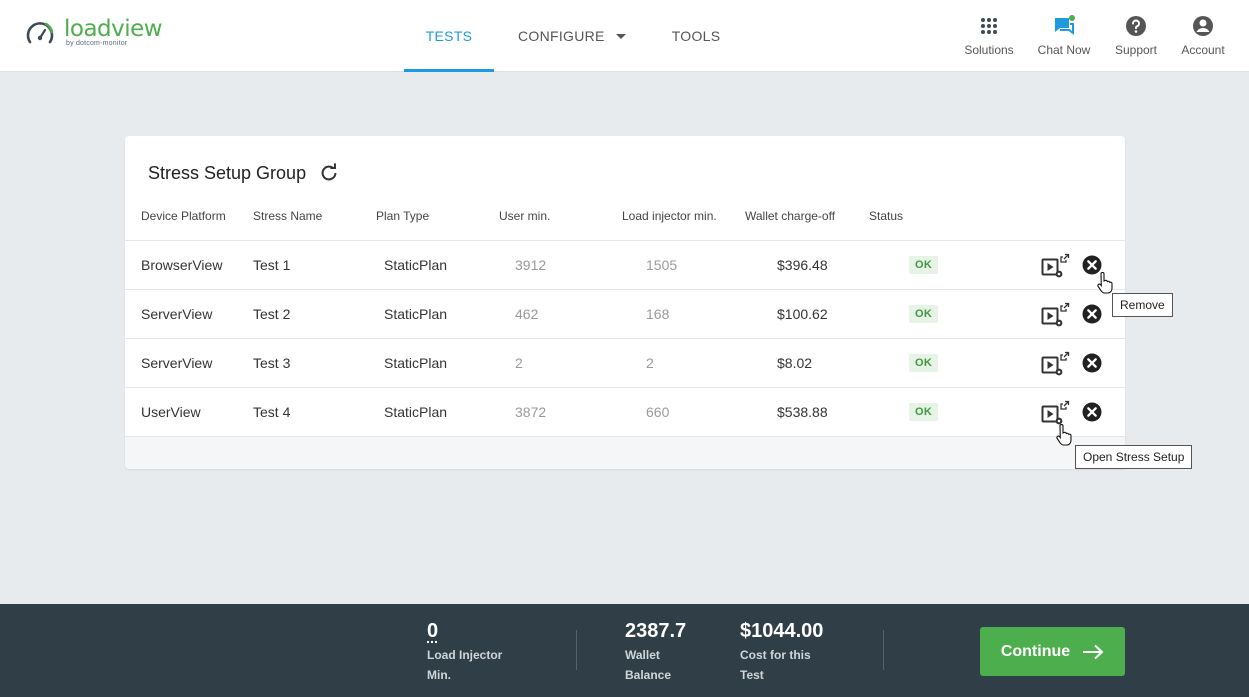  What do you see at coordinates (272, 363) in the screenshot?
I see `cell-stress-name: Test 3` at bounding box center [272, 363].